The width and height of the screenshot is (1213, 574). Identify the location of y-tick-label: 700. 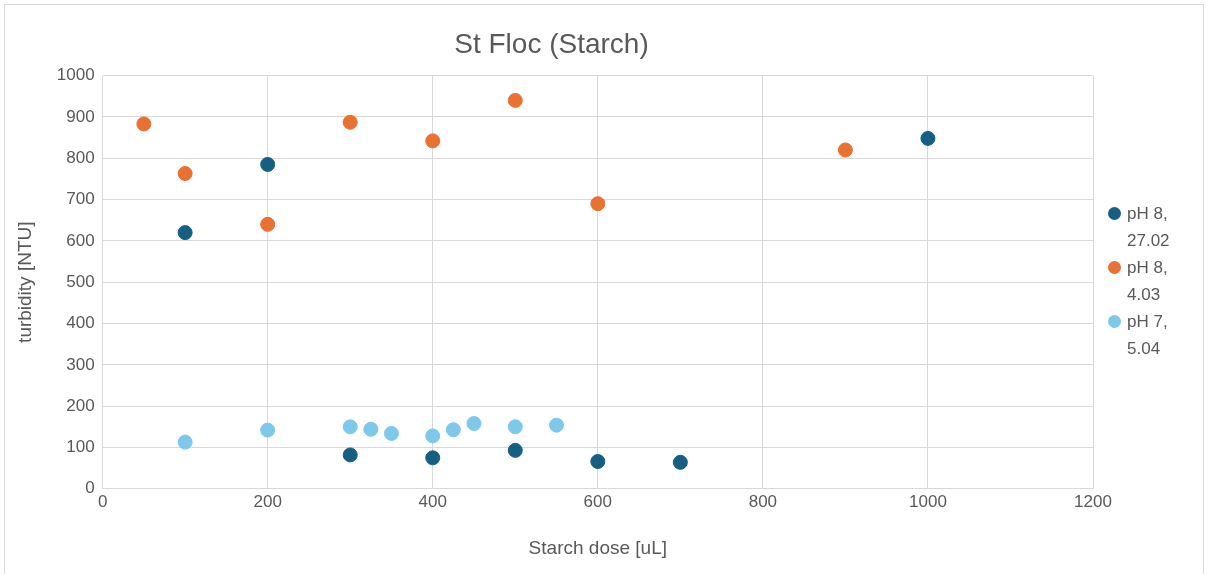
(80, 199).